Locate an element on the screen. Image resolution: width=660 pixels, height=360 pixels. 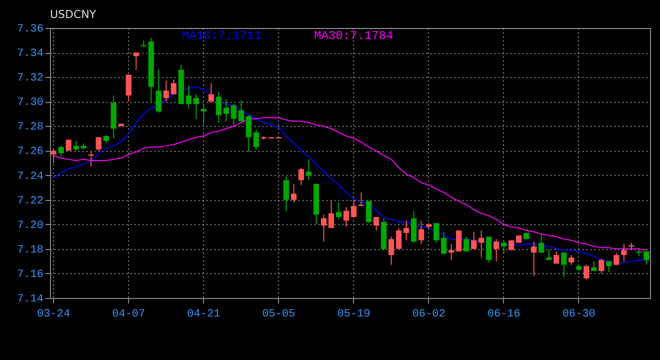
y-tick-label: 7.20 is located at coordinates (30, 226).